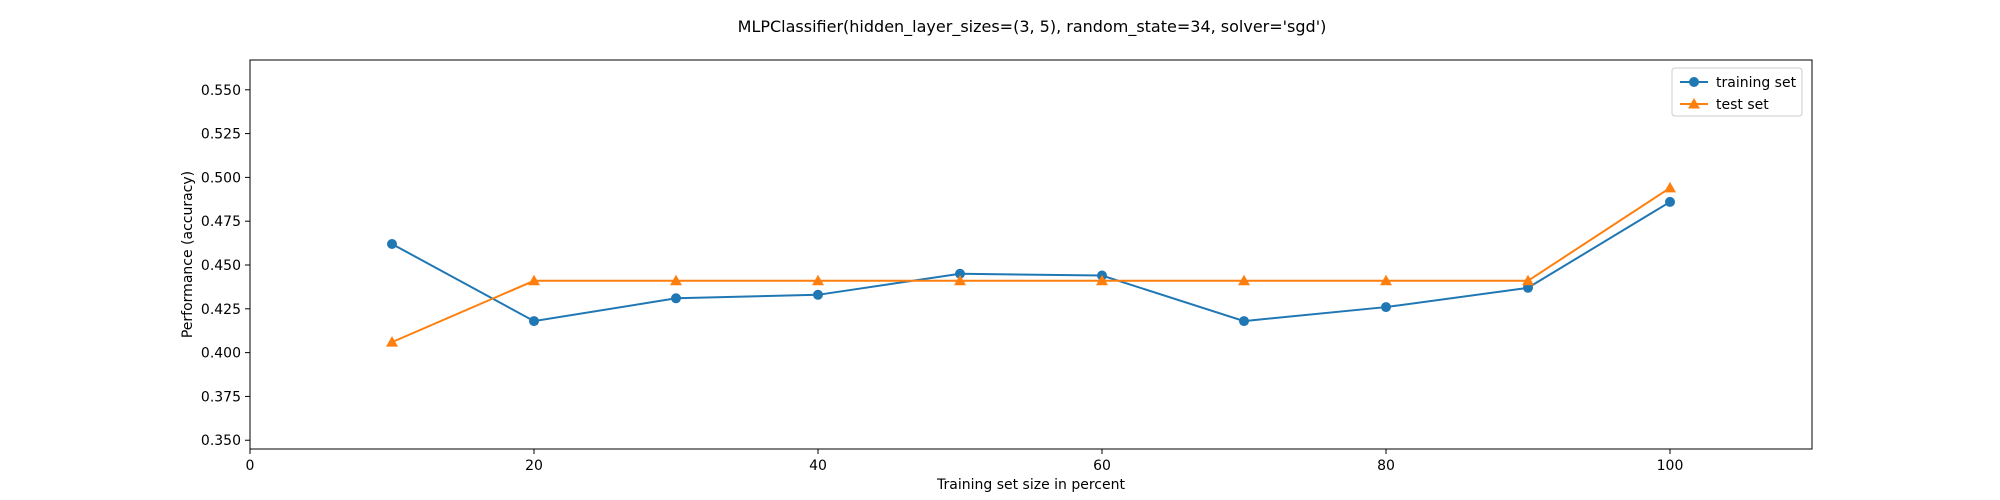 This screenshot has height=500, width=2000. What do you see at coordinates (221, 135) in the screenshot?
I see `y-tick-label: 0.525` at bounding box center [221, 135].